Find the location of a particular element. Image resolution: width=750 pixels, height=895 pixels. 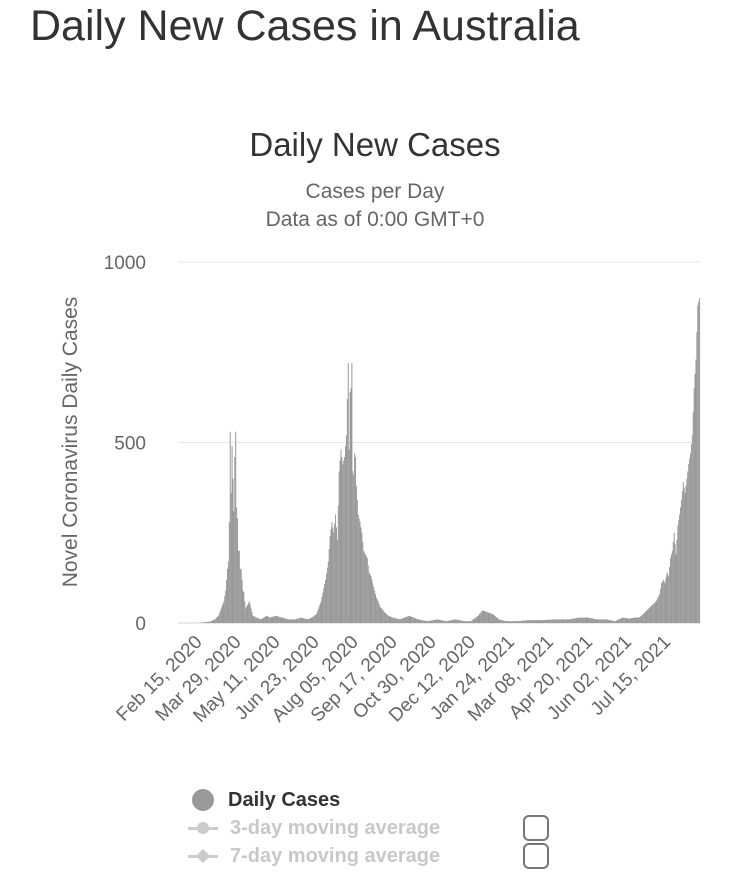

page-title: Daily New Cases in Australia is located at coordinates (305, 26).